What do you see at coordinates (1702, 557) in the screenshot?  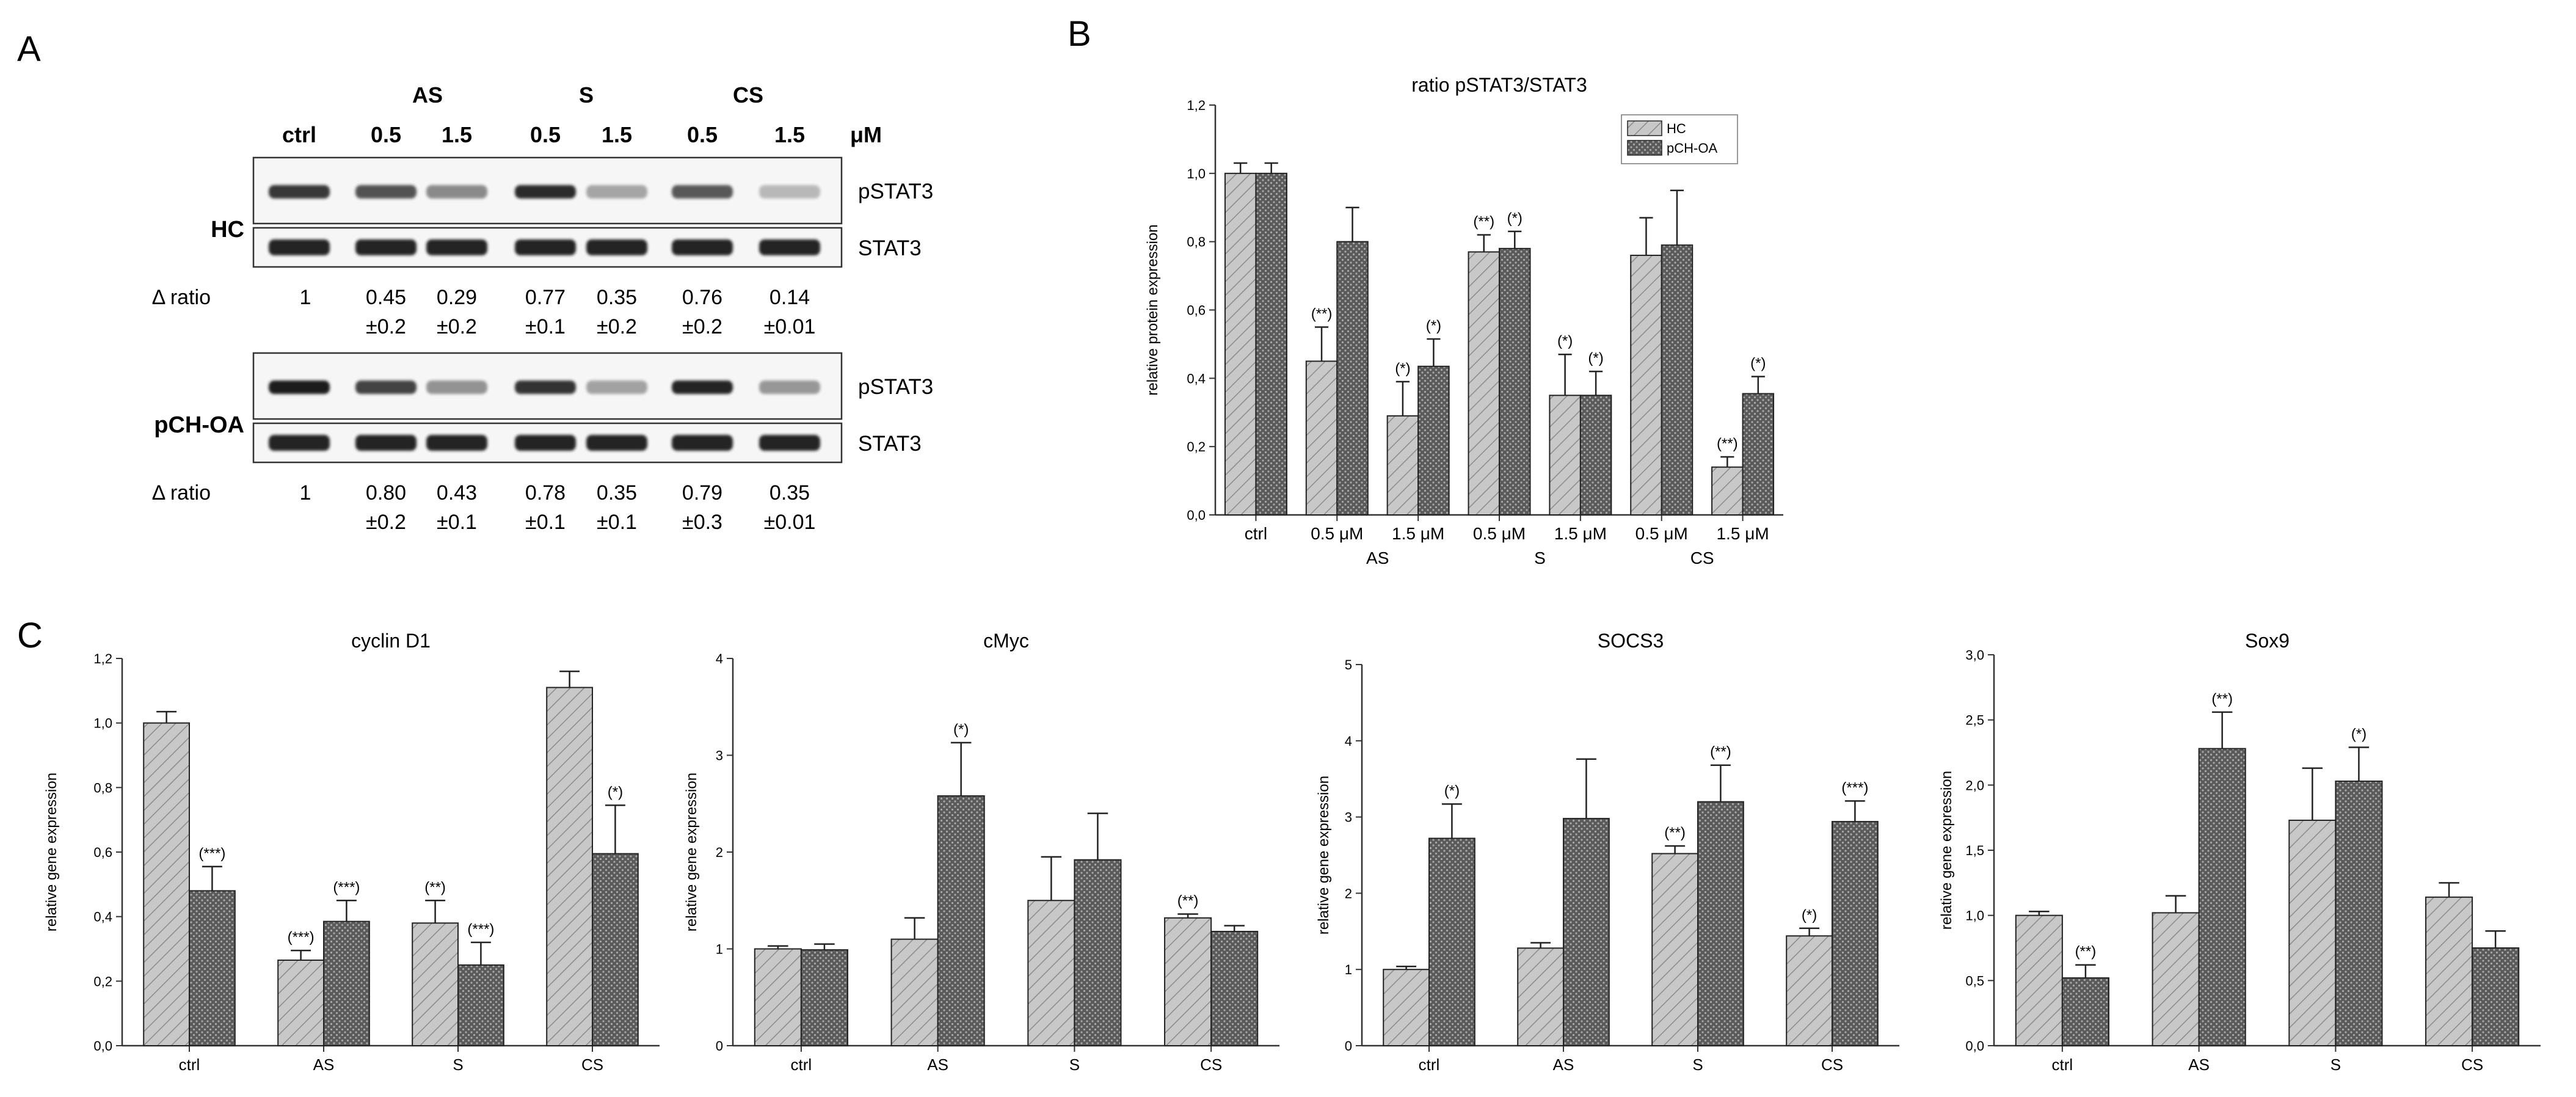 I see `x-group-label-cs: CS` at bounding box center [1702, 557].